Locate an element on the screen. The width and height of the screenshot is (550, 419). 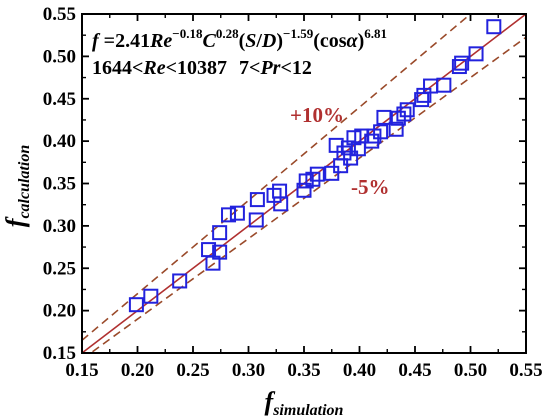
x-axis-title: fsimulation is located at coordinates (304, 403).